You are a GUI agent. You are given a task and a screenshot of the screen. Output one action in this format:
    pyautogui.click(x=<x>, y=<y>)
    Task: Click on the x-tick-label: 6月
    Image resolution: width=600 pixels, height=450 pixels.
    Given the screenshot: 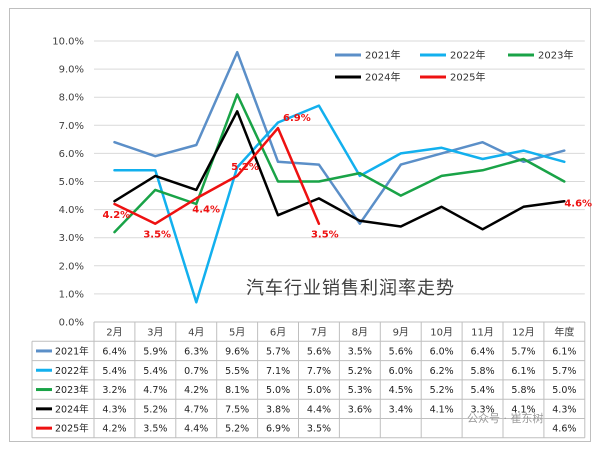 What is the action you would take?
    pyautogui.click(x=278, y=333)
    